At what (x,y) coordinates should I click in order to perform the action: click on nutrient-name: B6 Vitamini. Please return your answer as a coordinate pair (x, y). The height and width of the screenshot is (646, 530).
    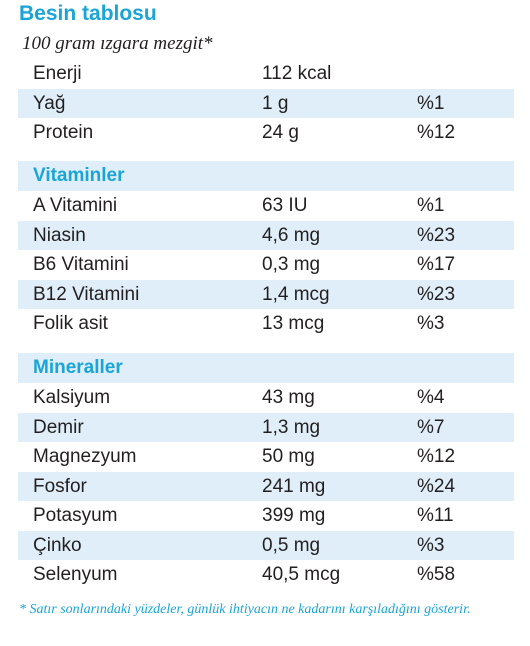
    Looking at the image, I should click on (81, 264).